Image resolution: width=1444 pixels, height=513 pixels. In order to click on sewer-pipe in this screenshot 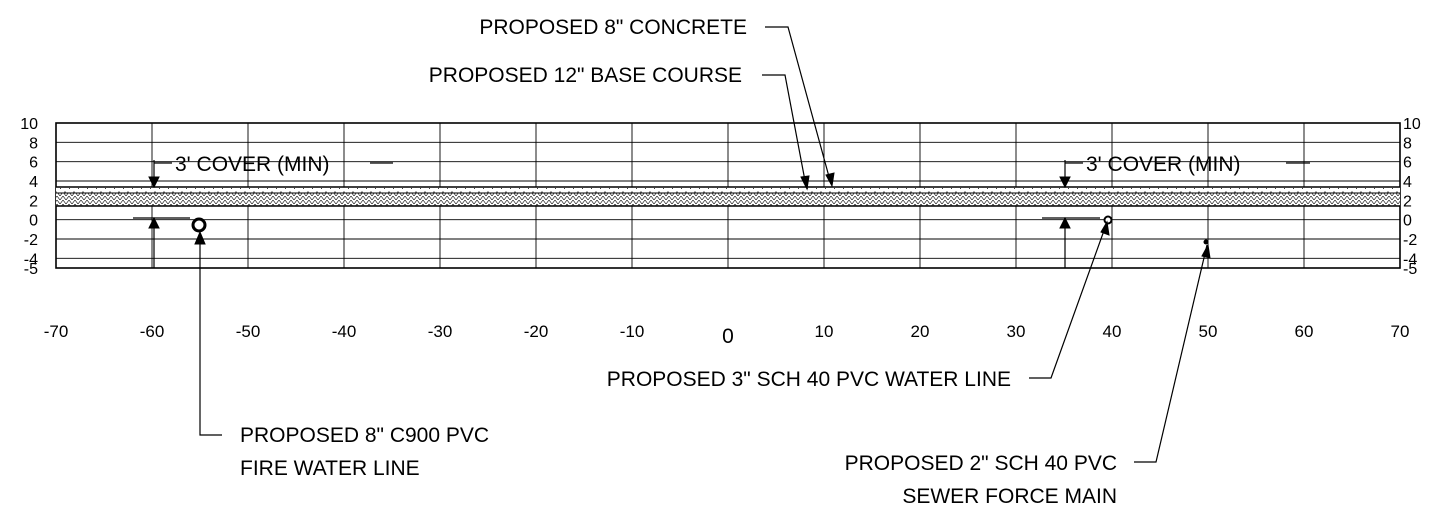, I will do `click(1206, 242)`.